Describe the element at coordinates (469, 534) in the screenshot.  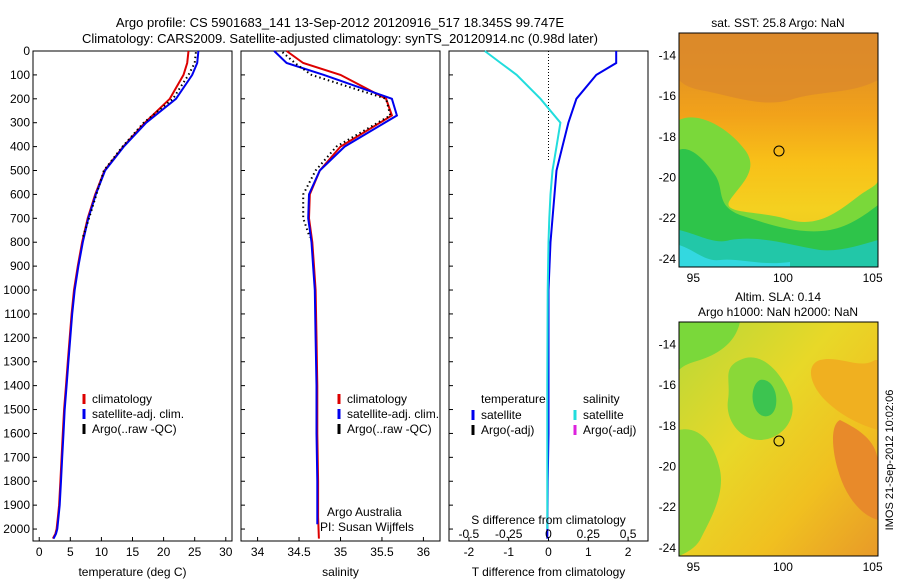
I see `diff-top-xtick-label: -0.5` at that location.